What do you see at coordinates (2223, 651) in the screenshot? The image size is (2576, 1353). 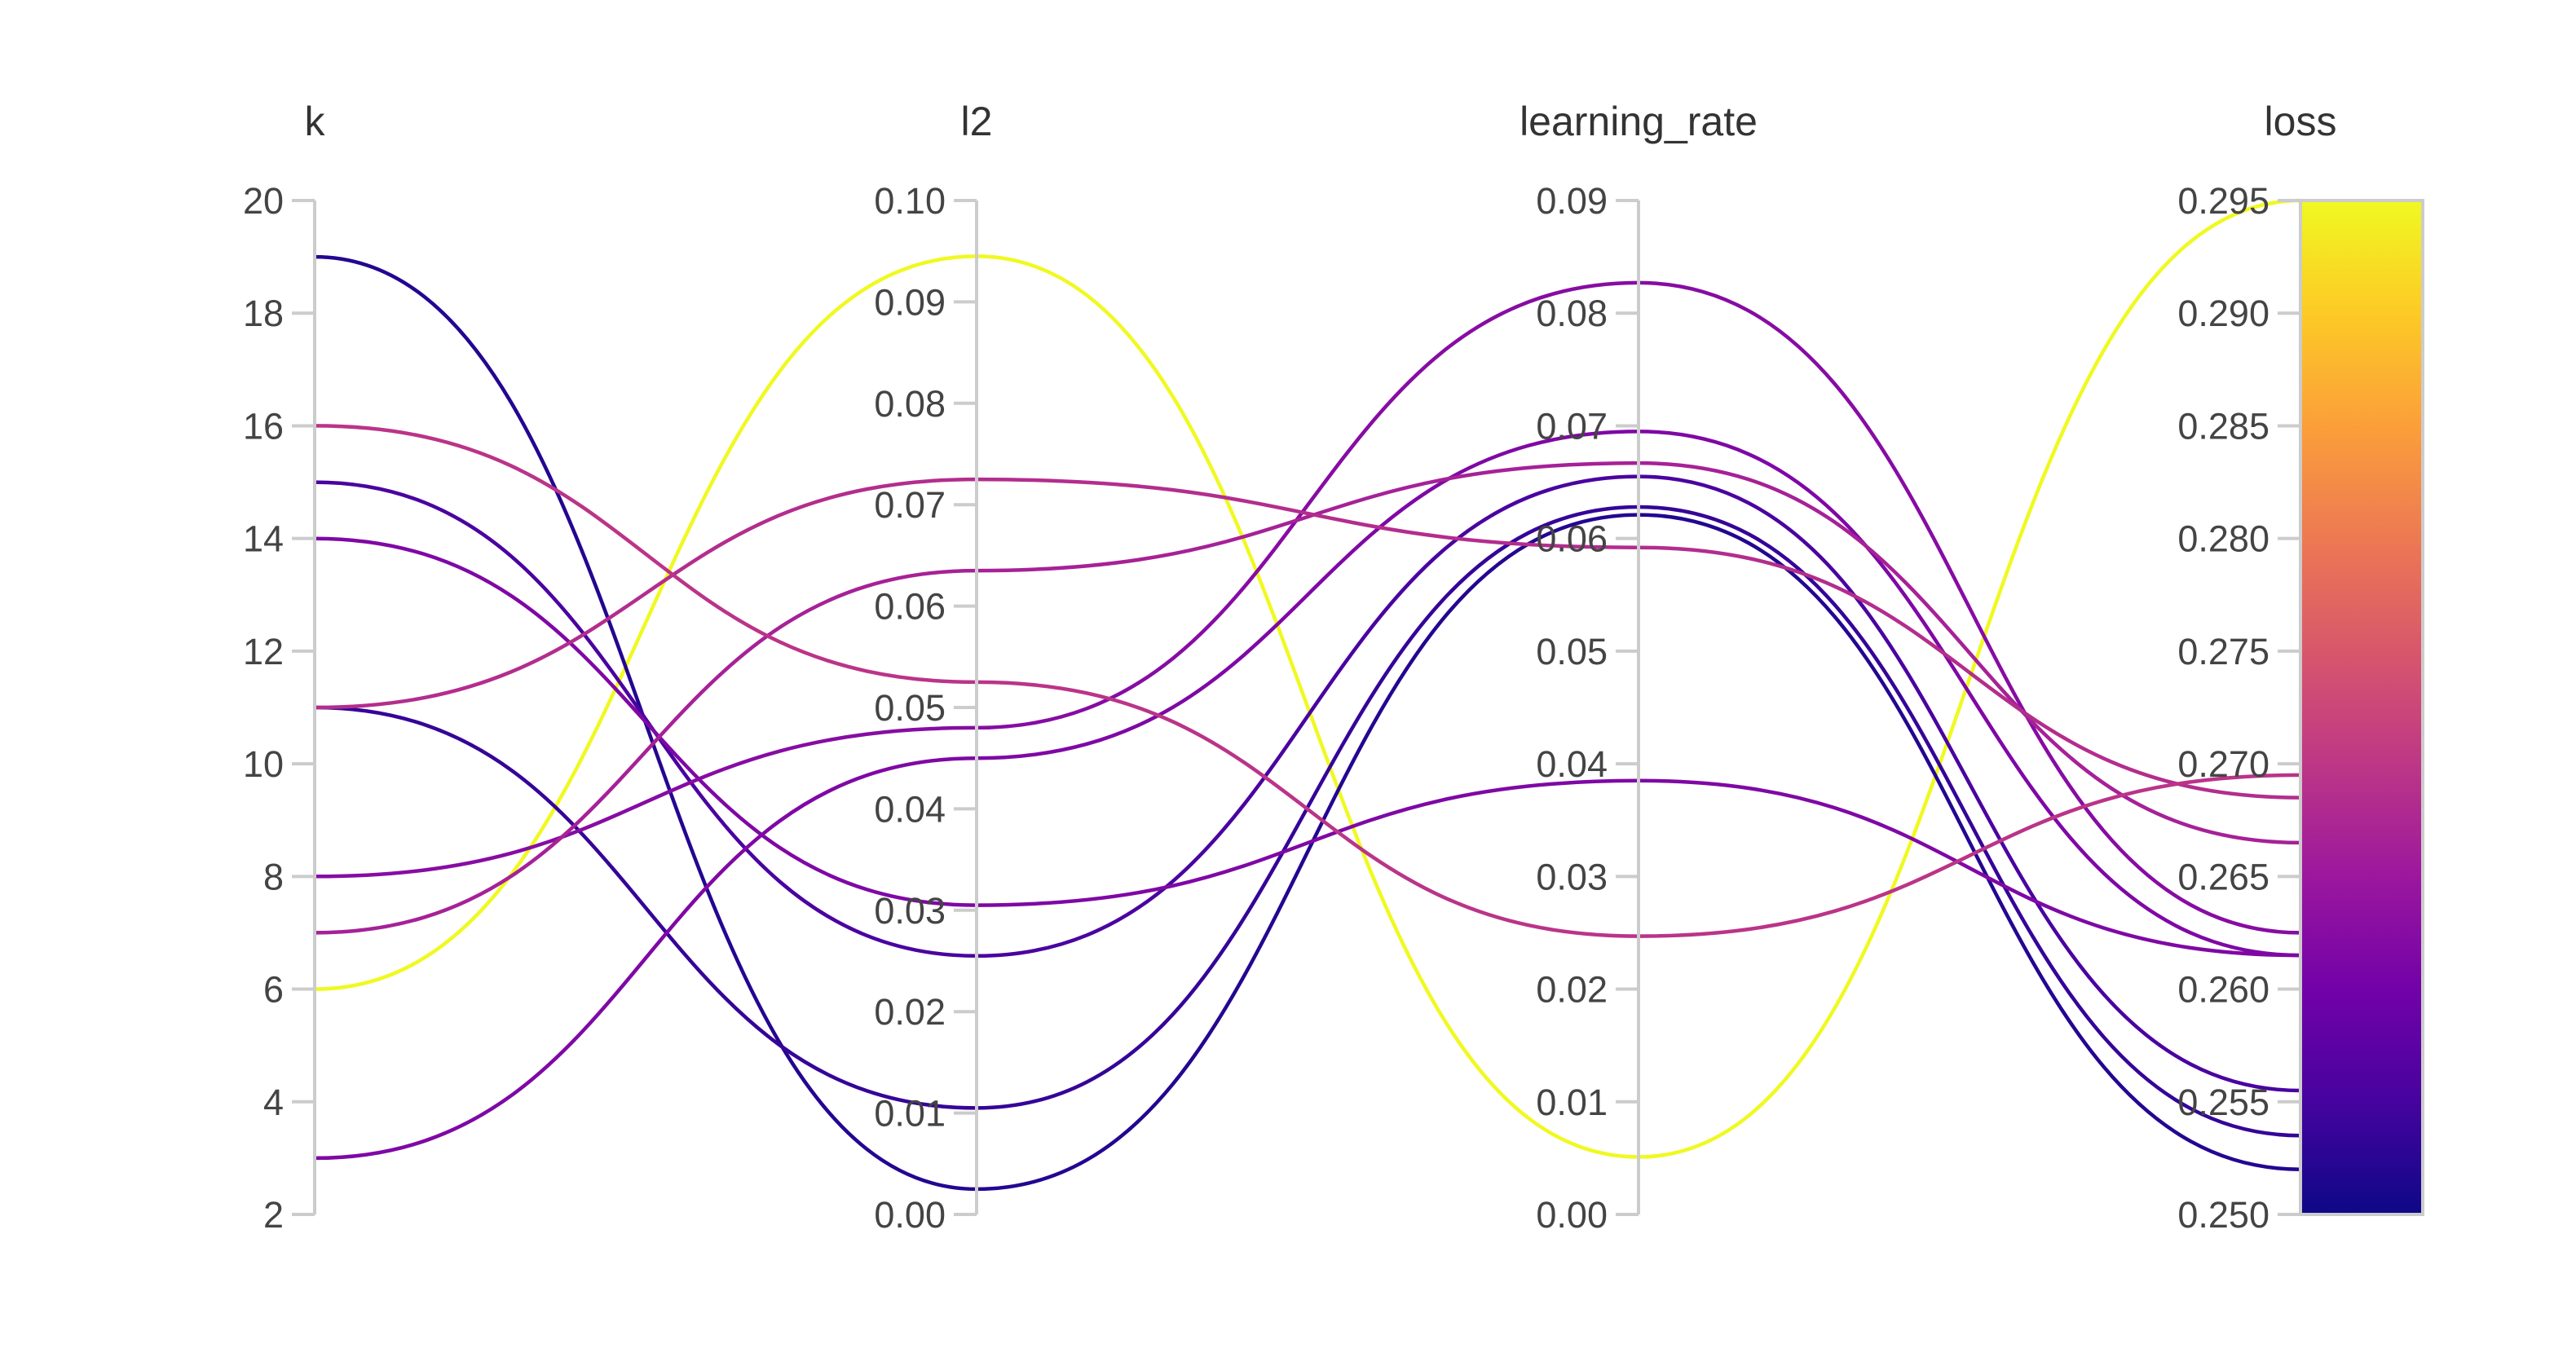 I see `tick-label-loss: 0.275` at bounding box center [2223, 651].